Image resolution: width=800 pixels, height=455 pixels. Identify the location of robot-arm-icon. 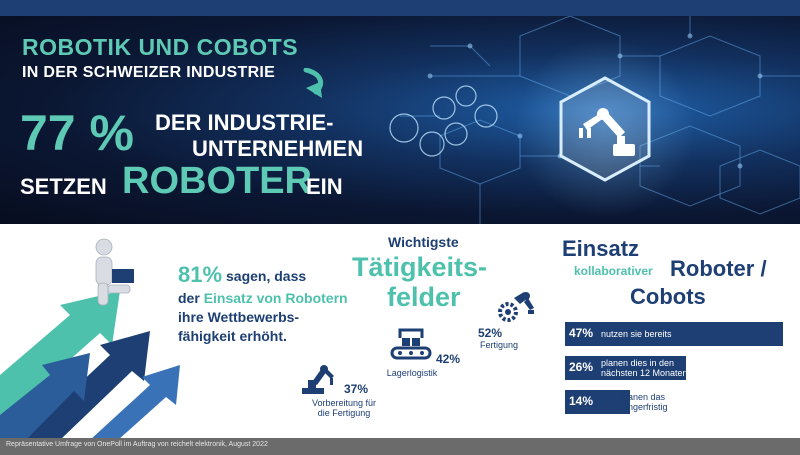
(318, 379).